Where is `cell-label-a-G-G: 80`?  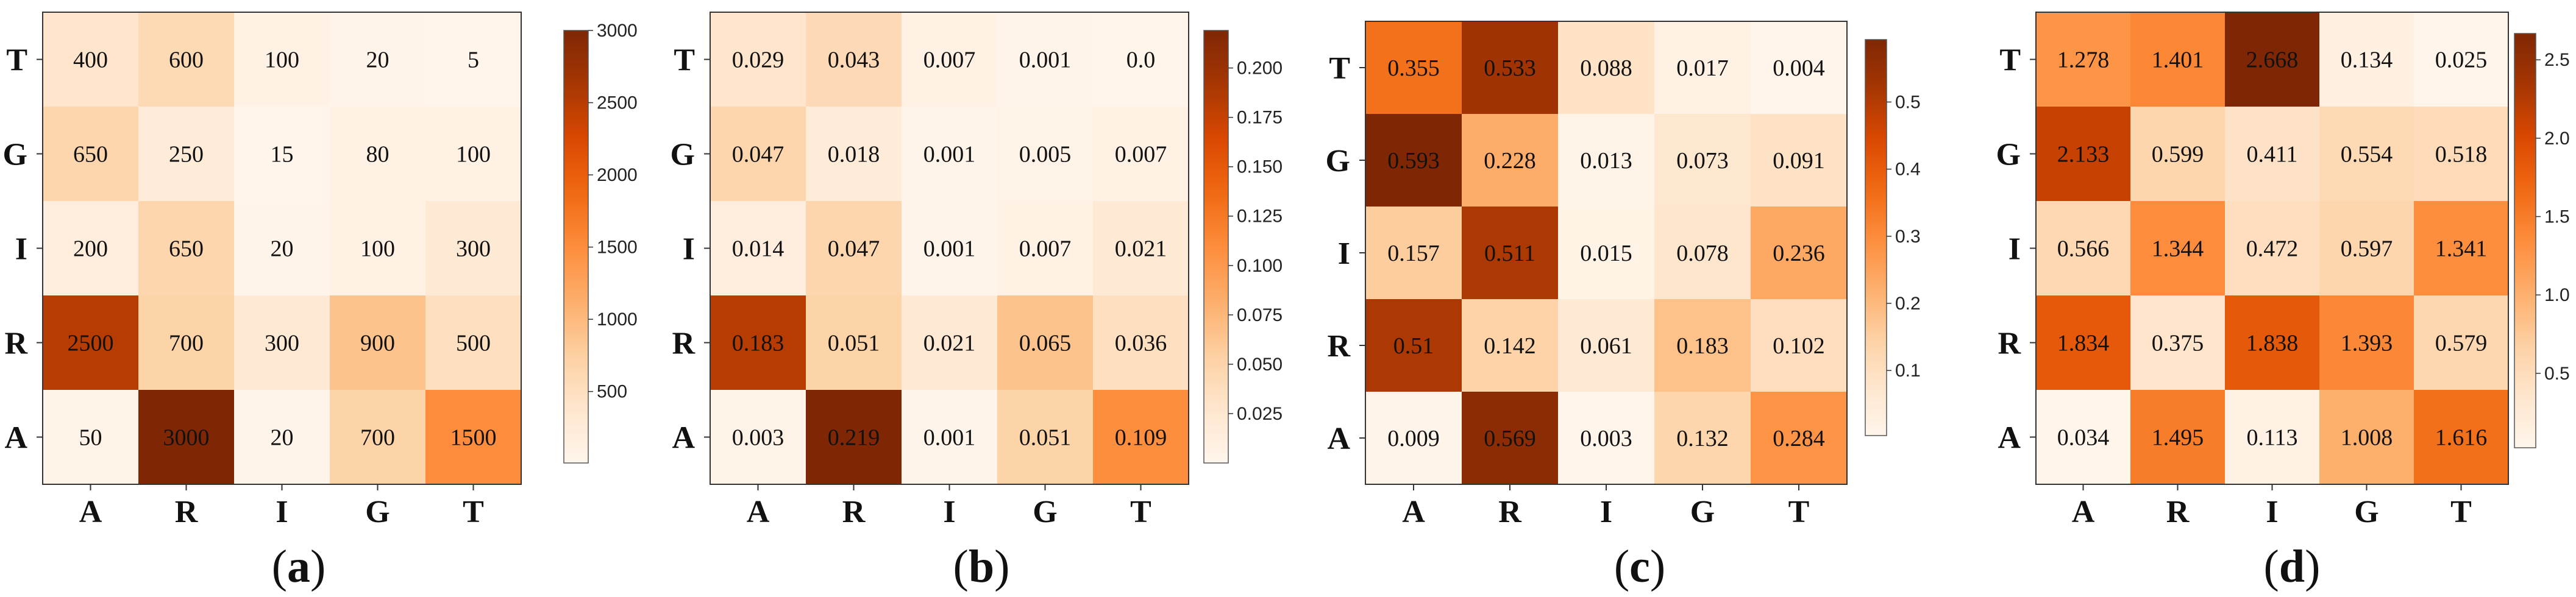
cell-label-a-G-G: 80 is located at coordinates (378, 155).